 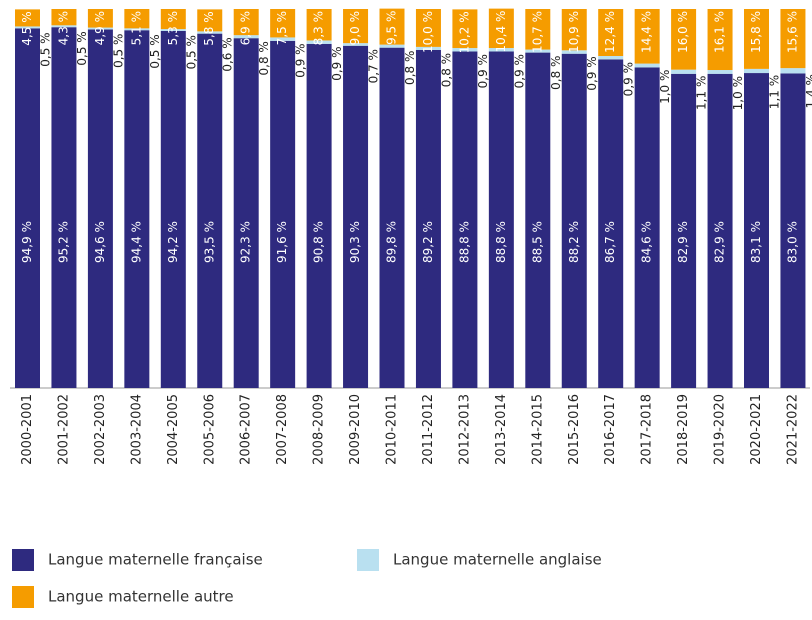 What do you see at coordinates (173, 242) in the screenshot?
I see `value-label: 94,2 %` at bounding box center [173, 242].